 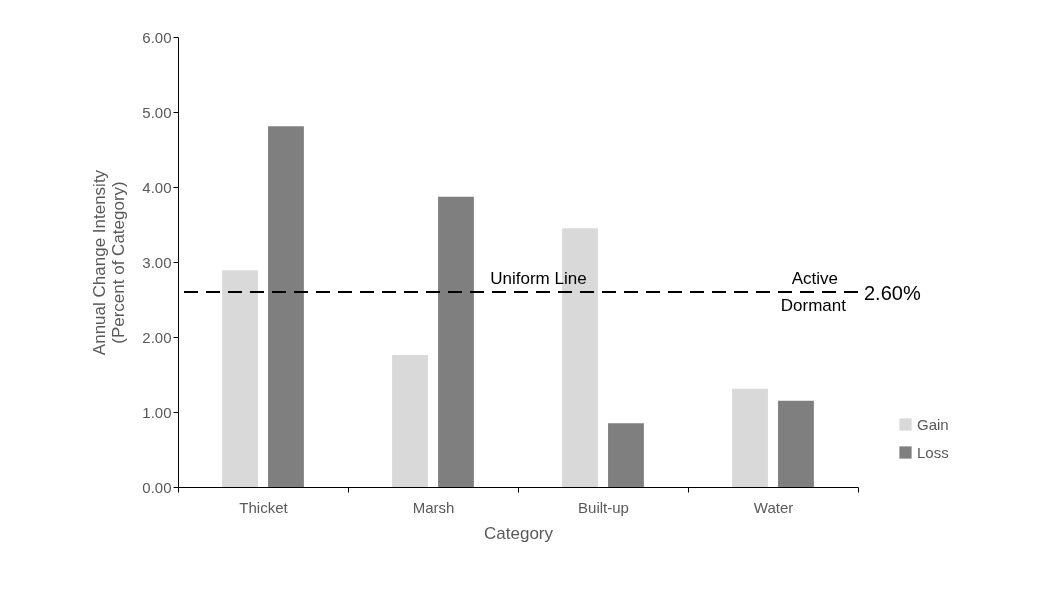 What do you see at coordinates (157, 37) in the screenshot?
I see `y-tick-label: 6.00` at bounding box center [157, 37].